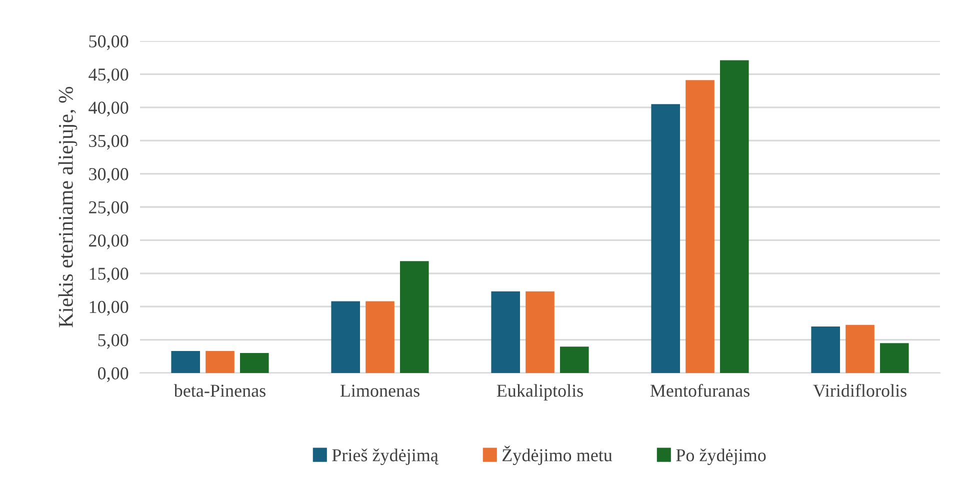 This screenshot has width=963, height=484. What do you see at coordinates (108, 109) in the screenshot?
I see `y-tick-label: 40,00` at bounding box center [108, 109].